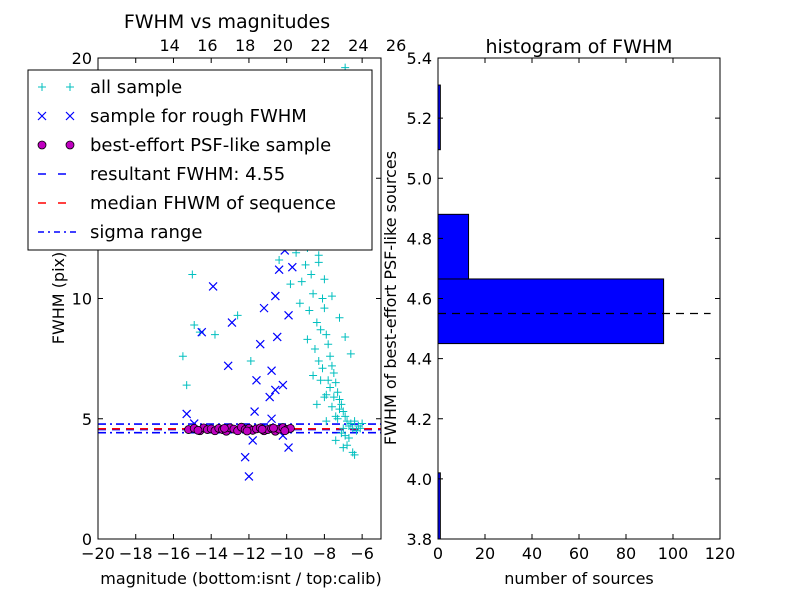 The height and width of the screenshot is (600, 800). What do you see at coordinates (396, 45) in the screenshot?
I see `scatter-top-tick-label: 26` at bounding box center [396, 45].